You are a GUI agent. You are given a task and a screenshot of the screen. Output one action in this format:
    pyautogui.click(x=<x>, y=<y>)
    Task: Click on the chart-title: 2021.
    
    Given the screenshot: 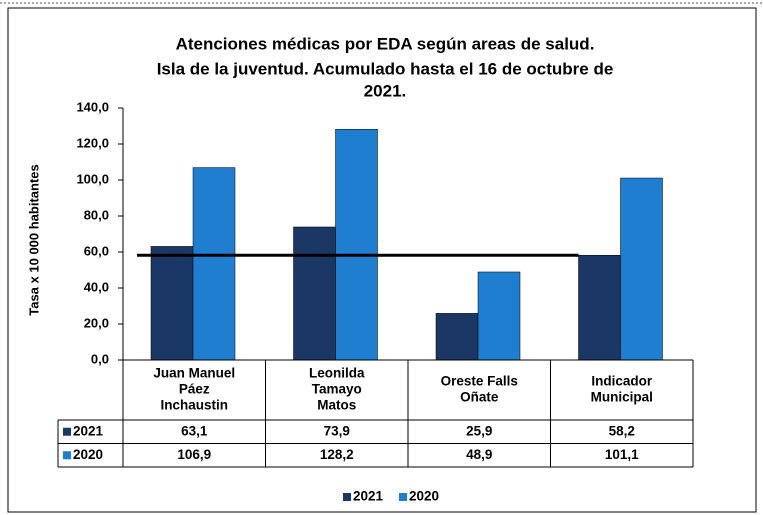 What is the action you would take?
    pyautogui.click(x=385, y=90)
    